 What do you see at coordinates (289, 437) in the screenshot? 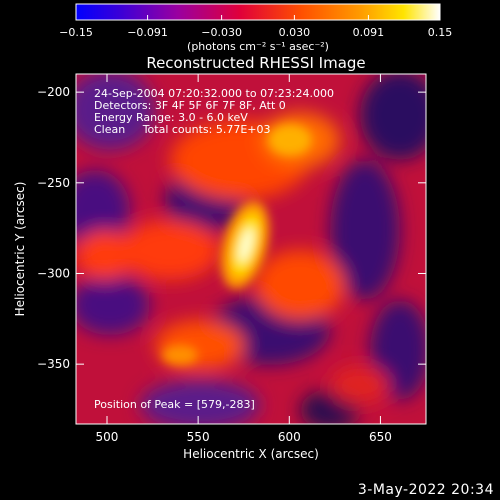
I see `x-tick-label: 600` at bounding box center [289, 437].